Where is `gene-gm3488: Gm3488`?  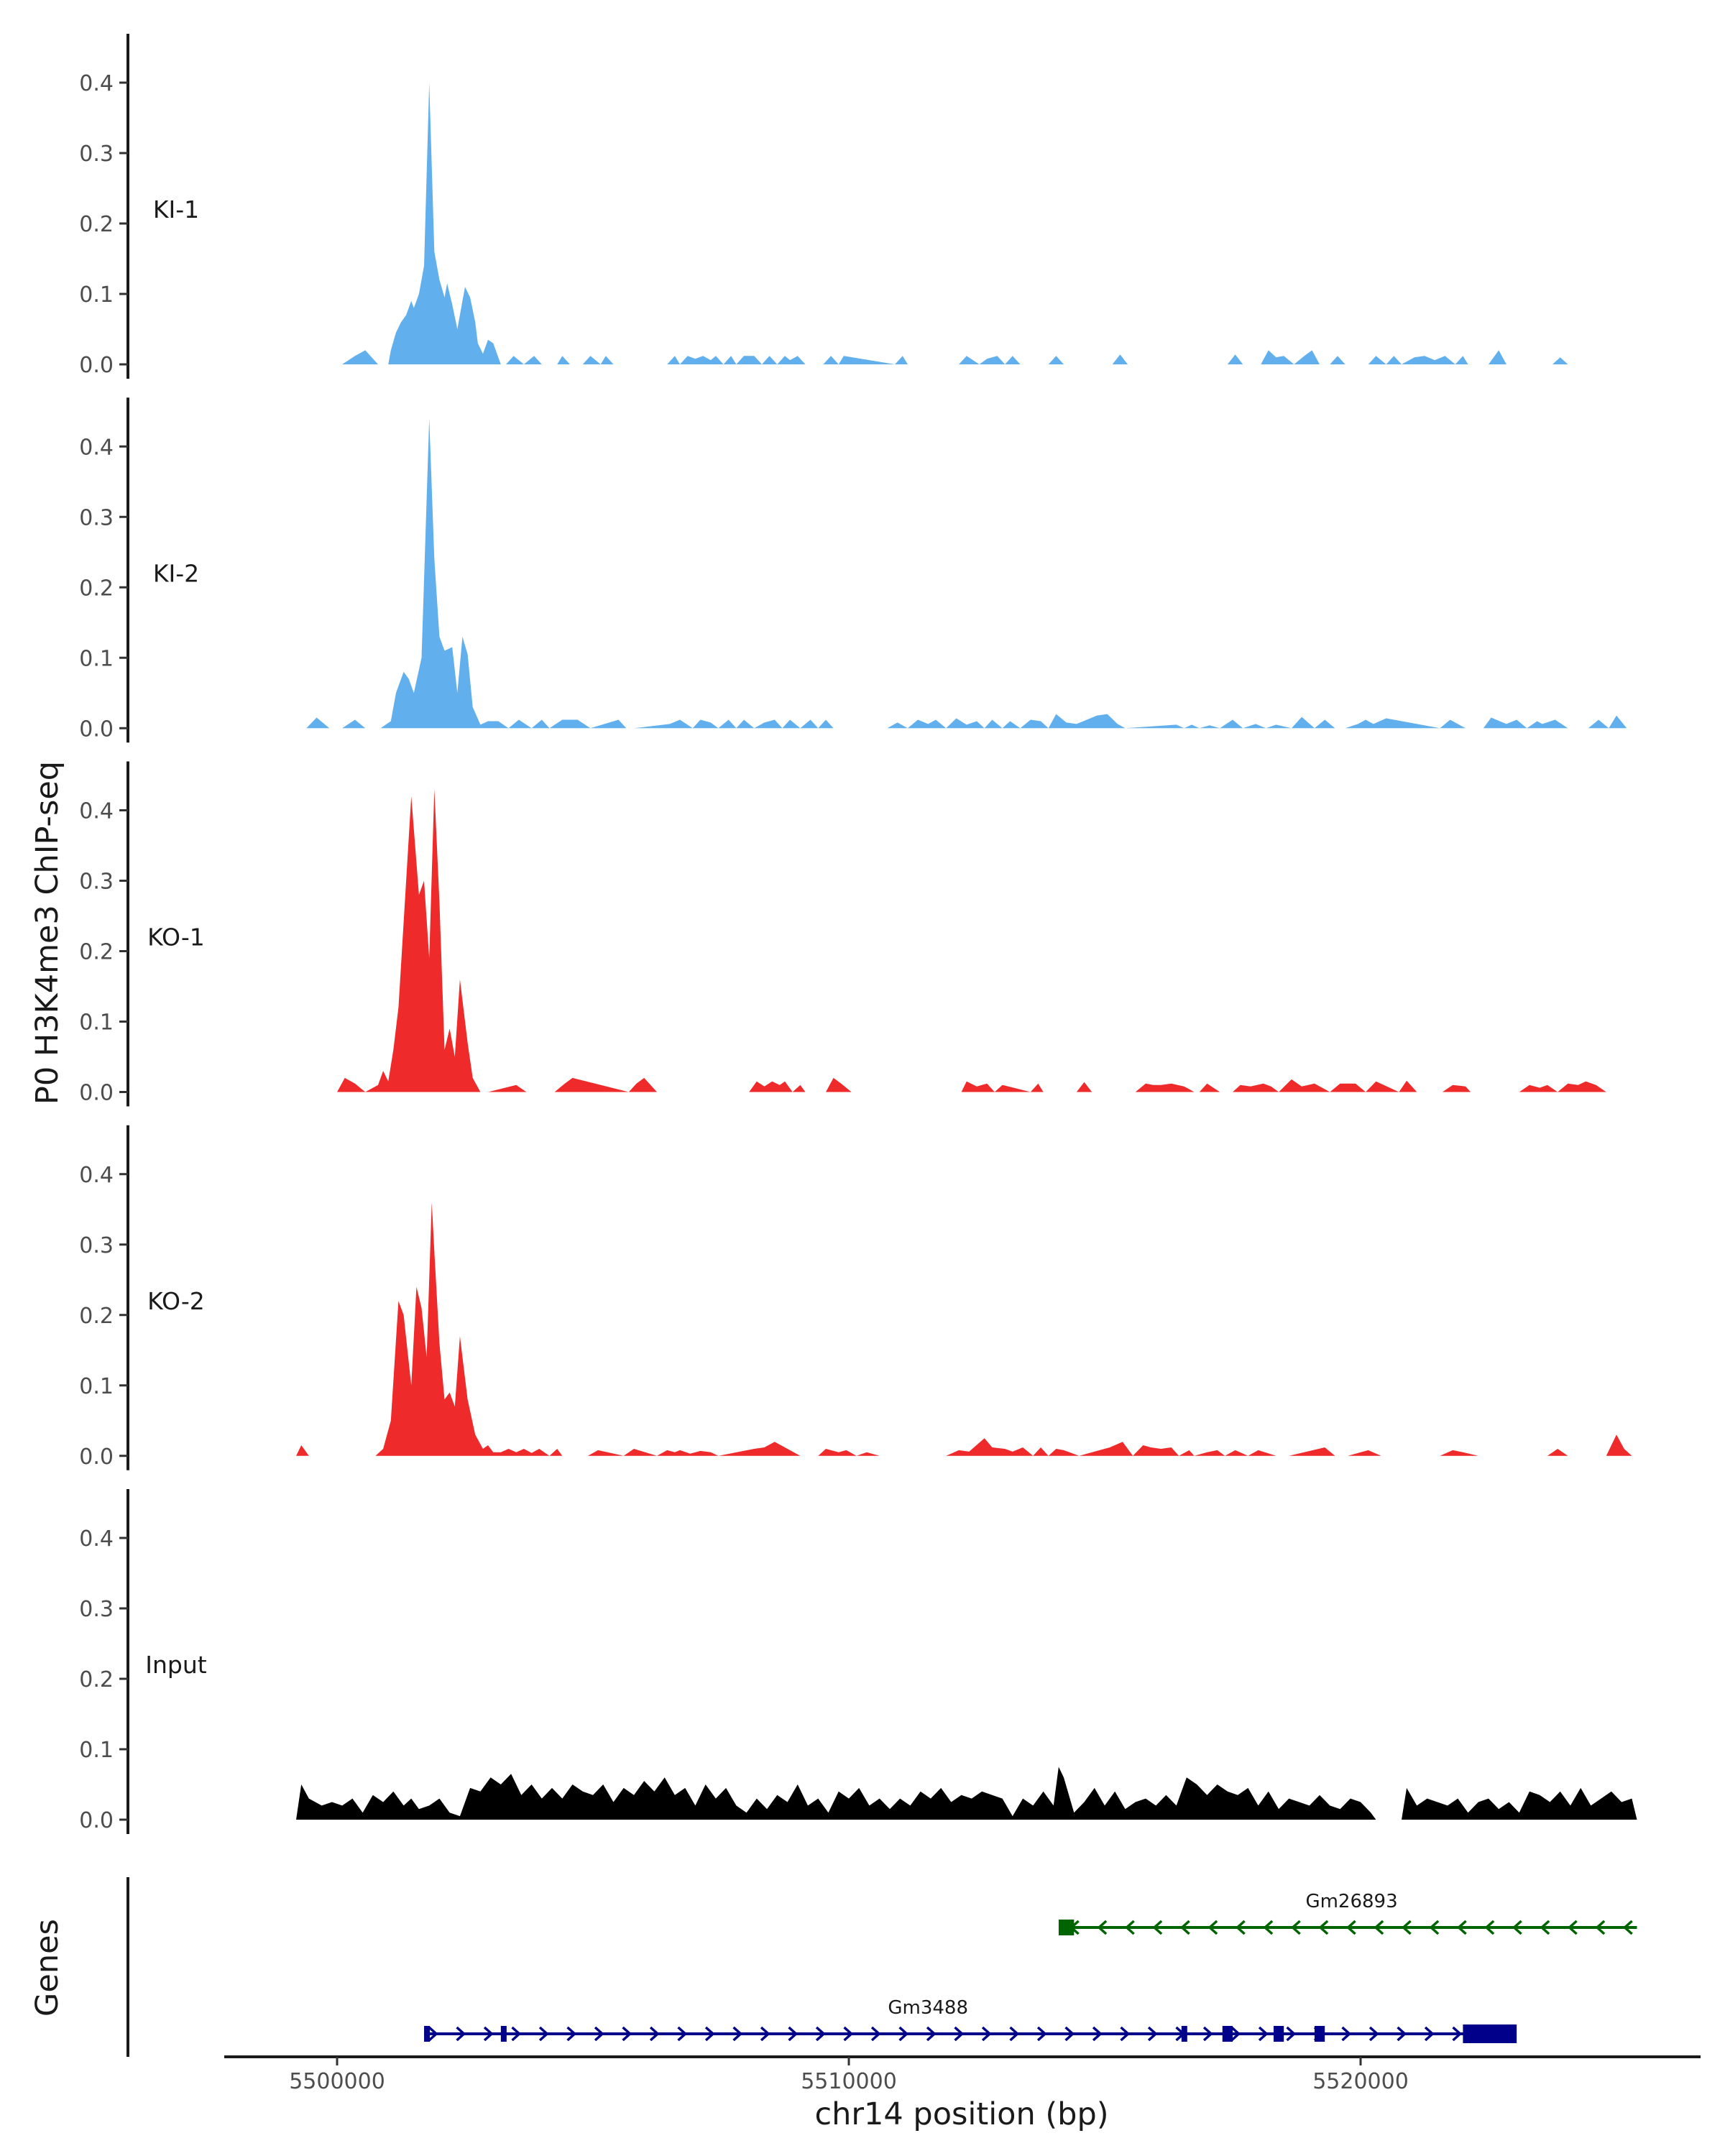 gene-gm3488: Gm3488 is located at coordinates (970, 2020).